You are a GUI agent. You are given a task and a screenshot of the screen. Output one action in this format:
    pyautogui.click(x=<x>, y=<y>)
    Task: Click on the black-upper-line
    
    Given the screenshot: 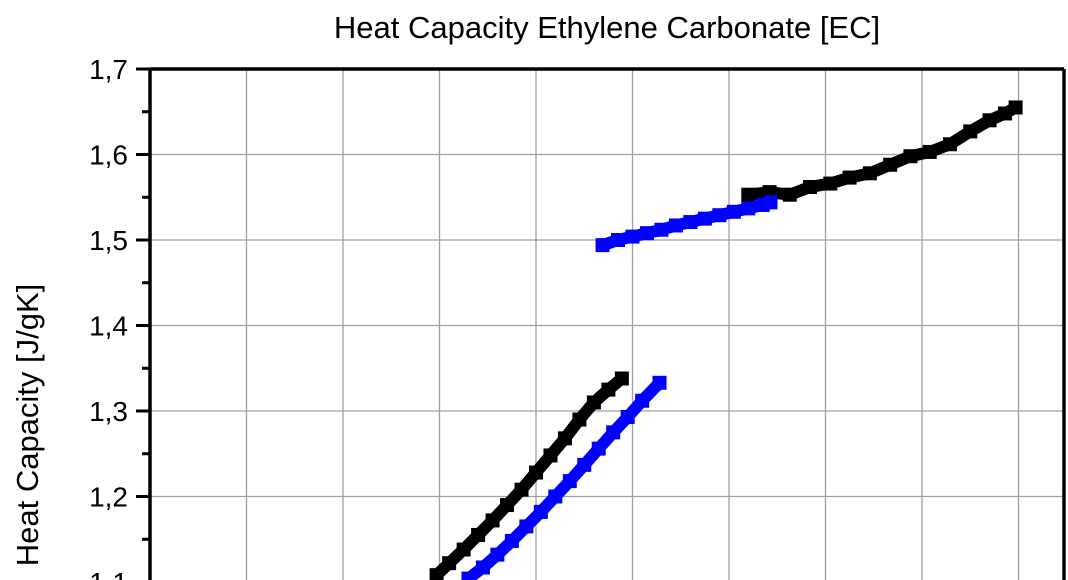 What is the action you would take?
    pyautogui.click(x=883, y=151)
    